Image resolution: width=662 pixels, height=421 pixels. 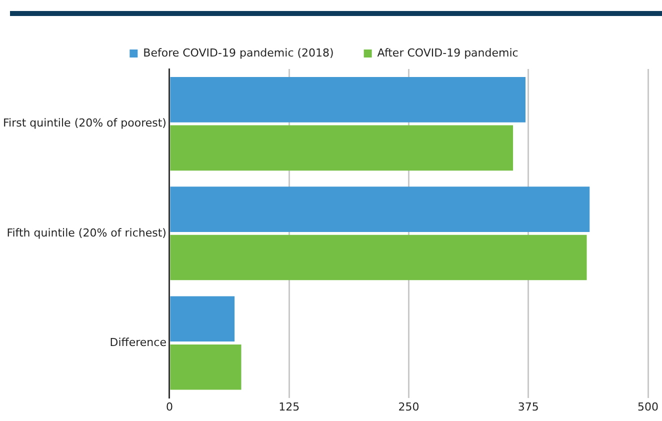 I want to click on x-tick-label: 375, so click(x=528, y=407).